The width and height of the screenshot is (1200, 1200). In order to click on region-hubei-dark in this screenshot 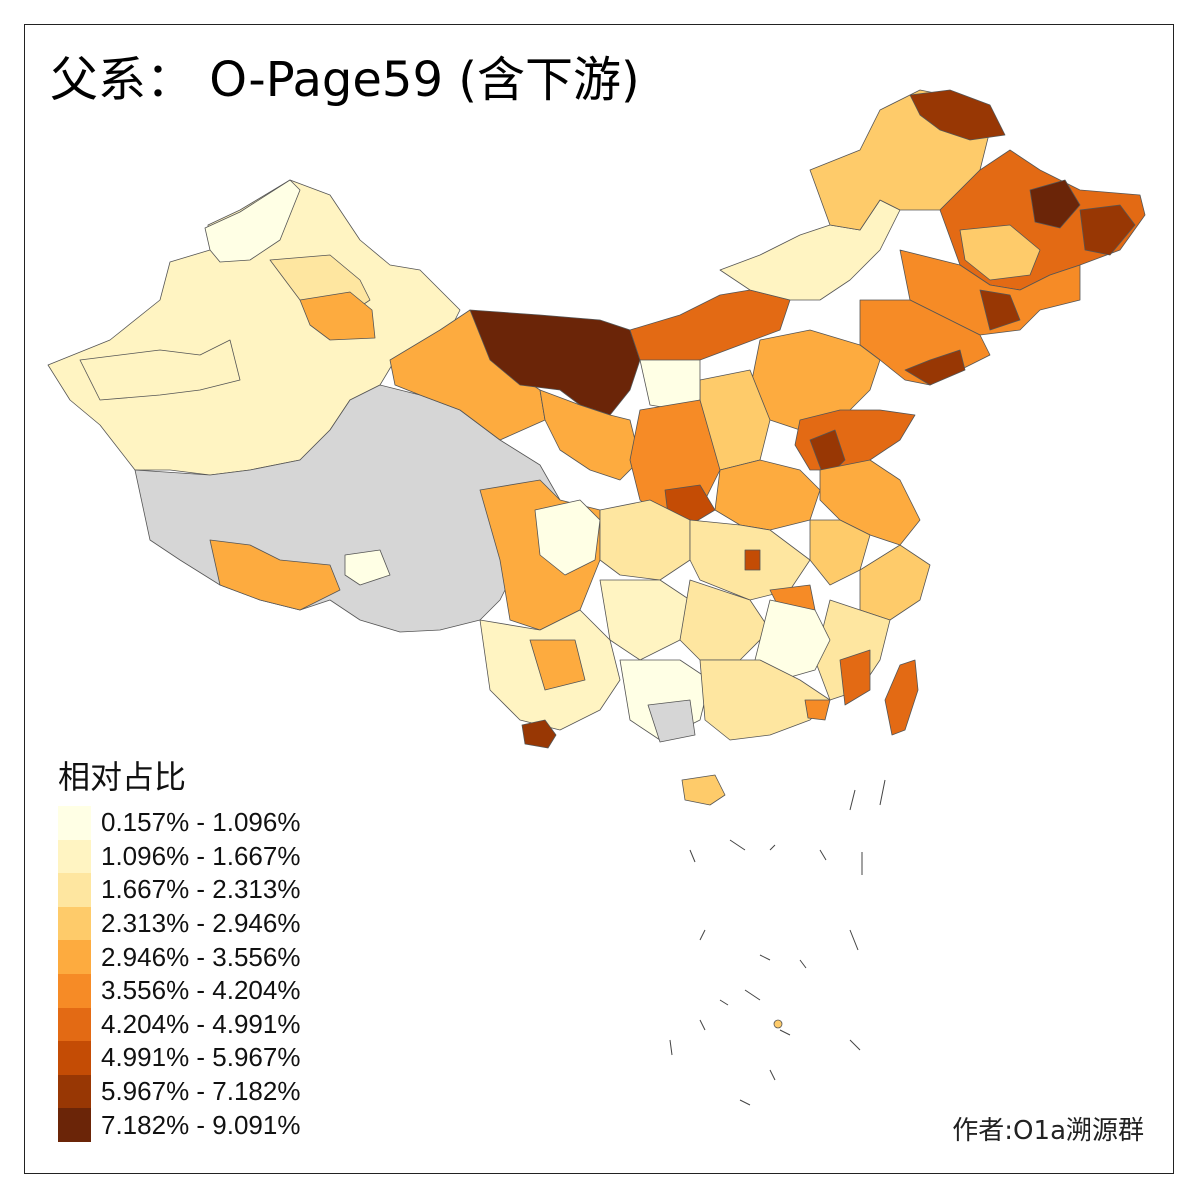, I will do `click(752, 560)`.